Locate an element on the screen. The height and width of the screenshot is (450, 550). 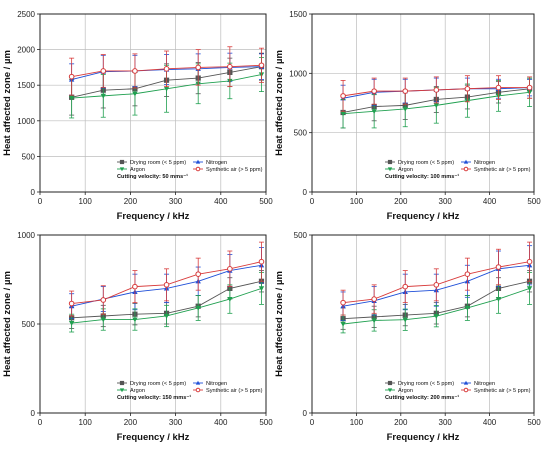
y-tick-label: 2500 is located at coordinates (26, 14).